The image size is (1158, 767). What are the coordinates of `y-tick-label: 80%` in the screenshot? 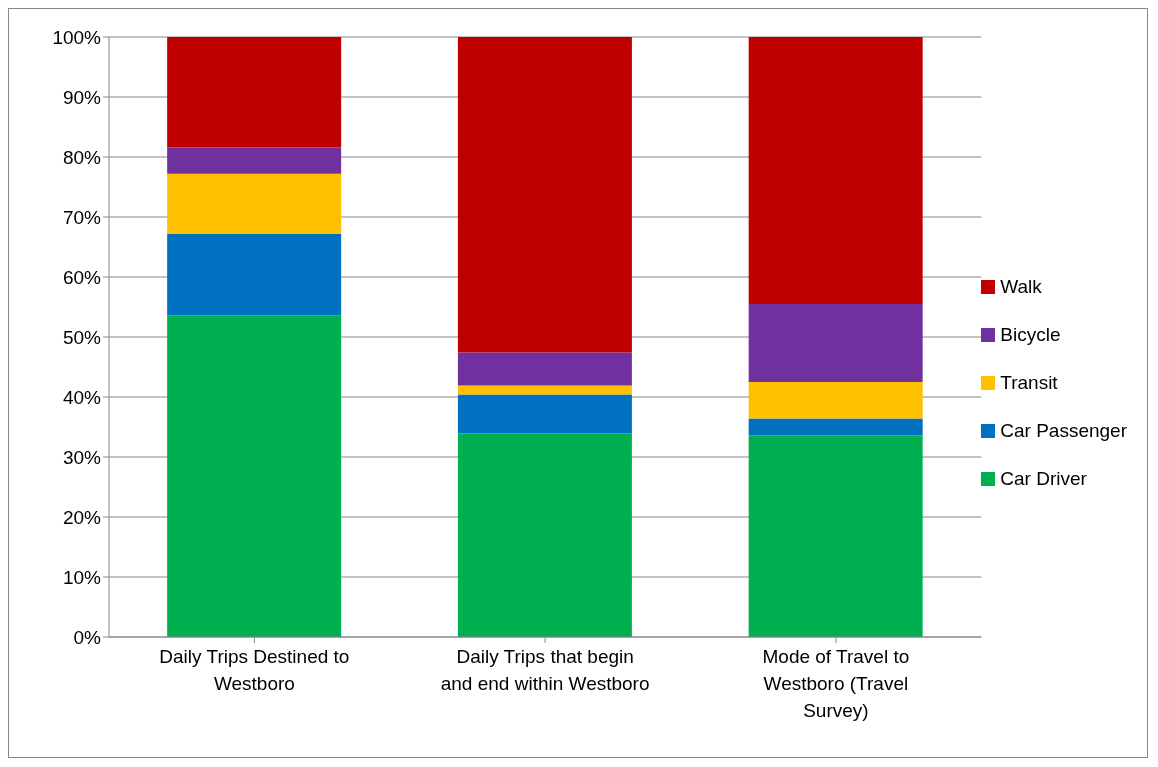 It's located at (82, 157).